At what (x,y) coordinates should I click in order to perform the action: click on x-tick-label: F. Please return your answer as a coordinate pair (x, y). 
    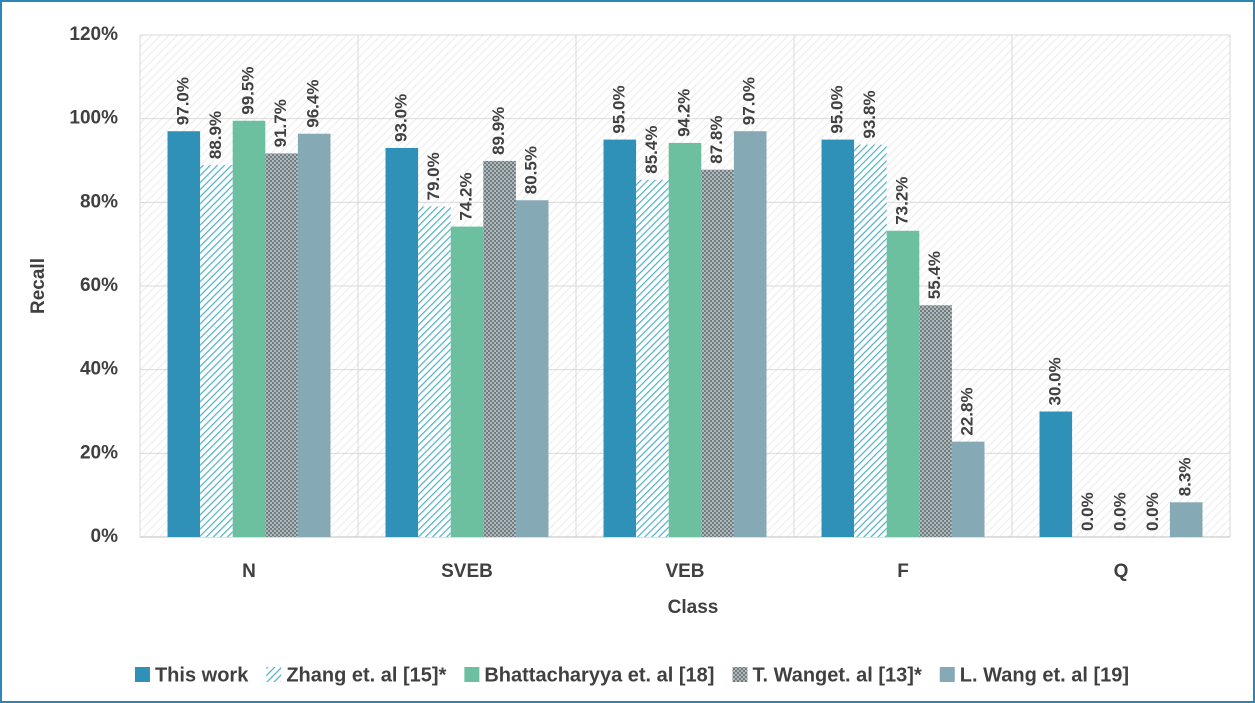
    Looking at the image, I should click on (903, 571).